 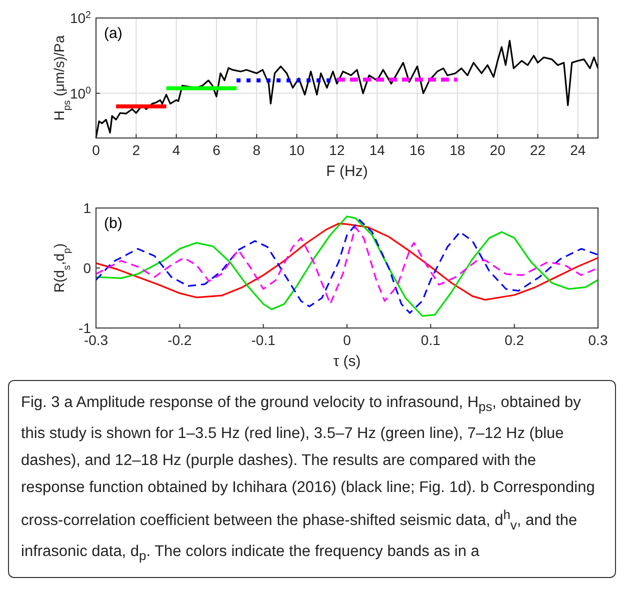 I want to click on x-tick-label: 10, so click(x=297, y=150).